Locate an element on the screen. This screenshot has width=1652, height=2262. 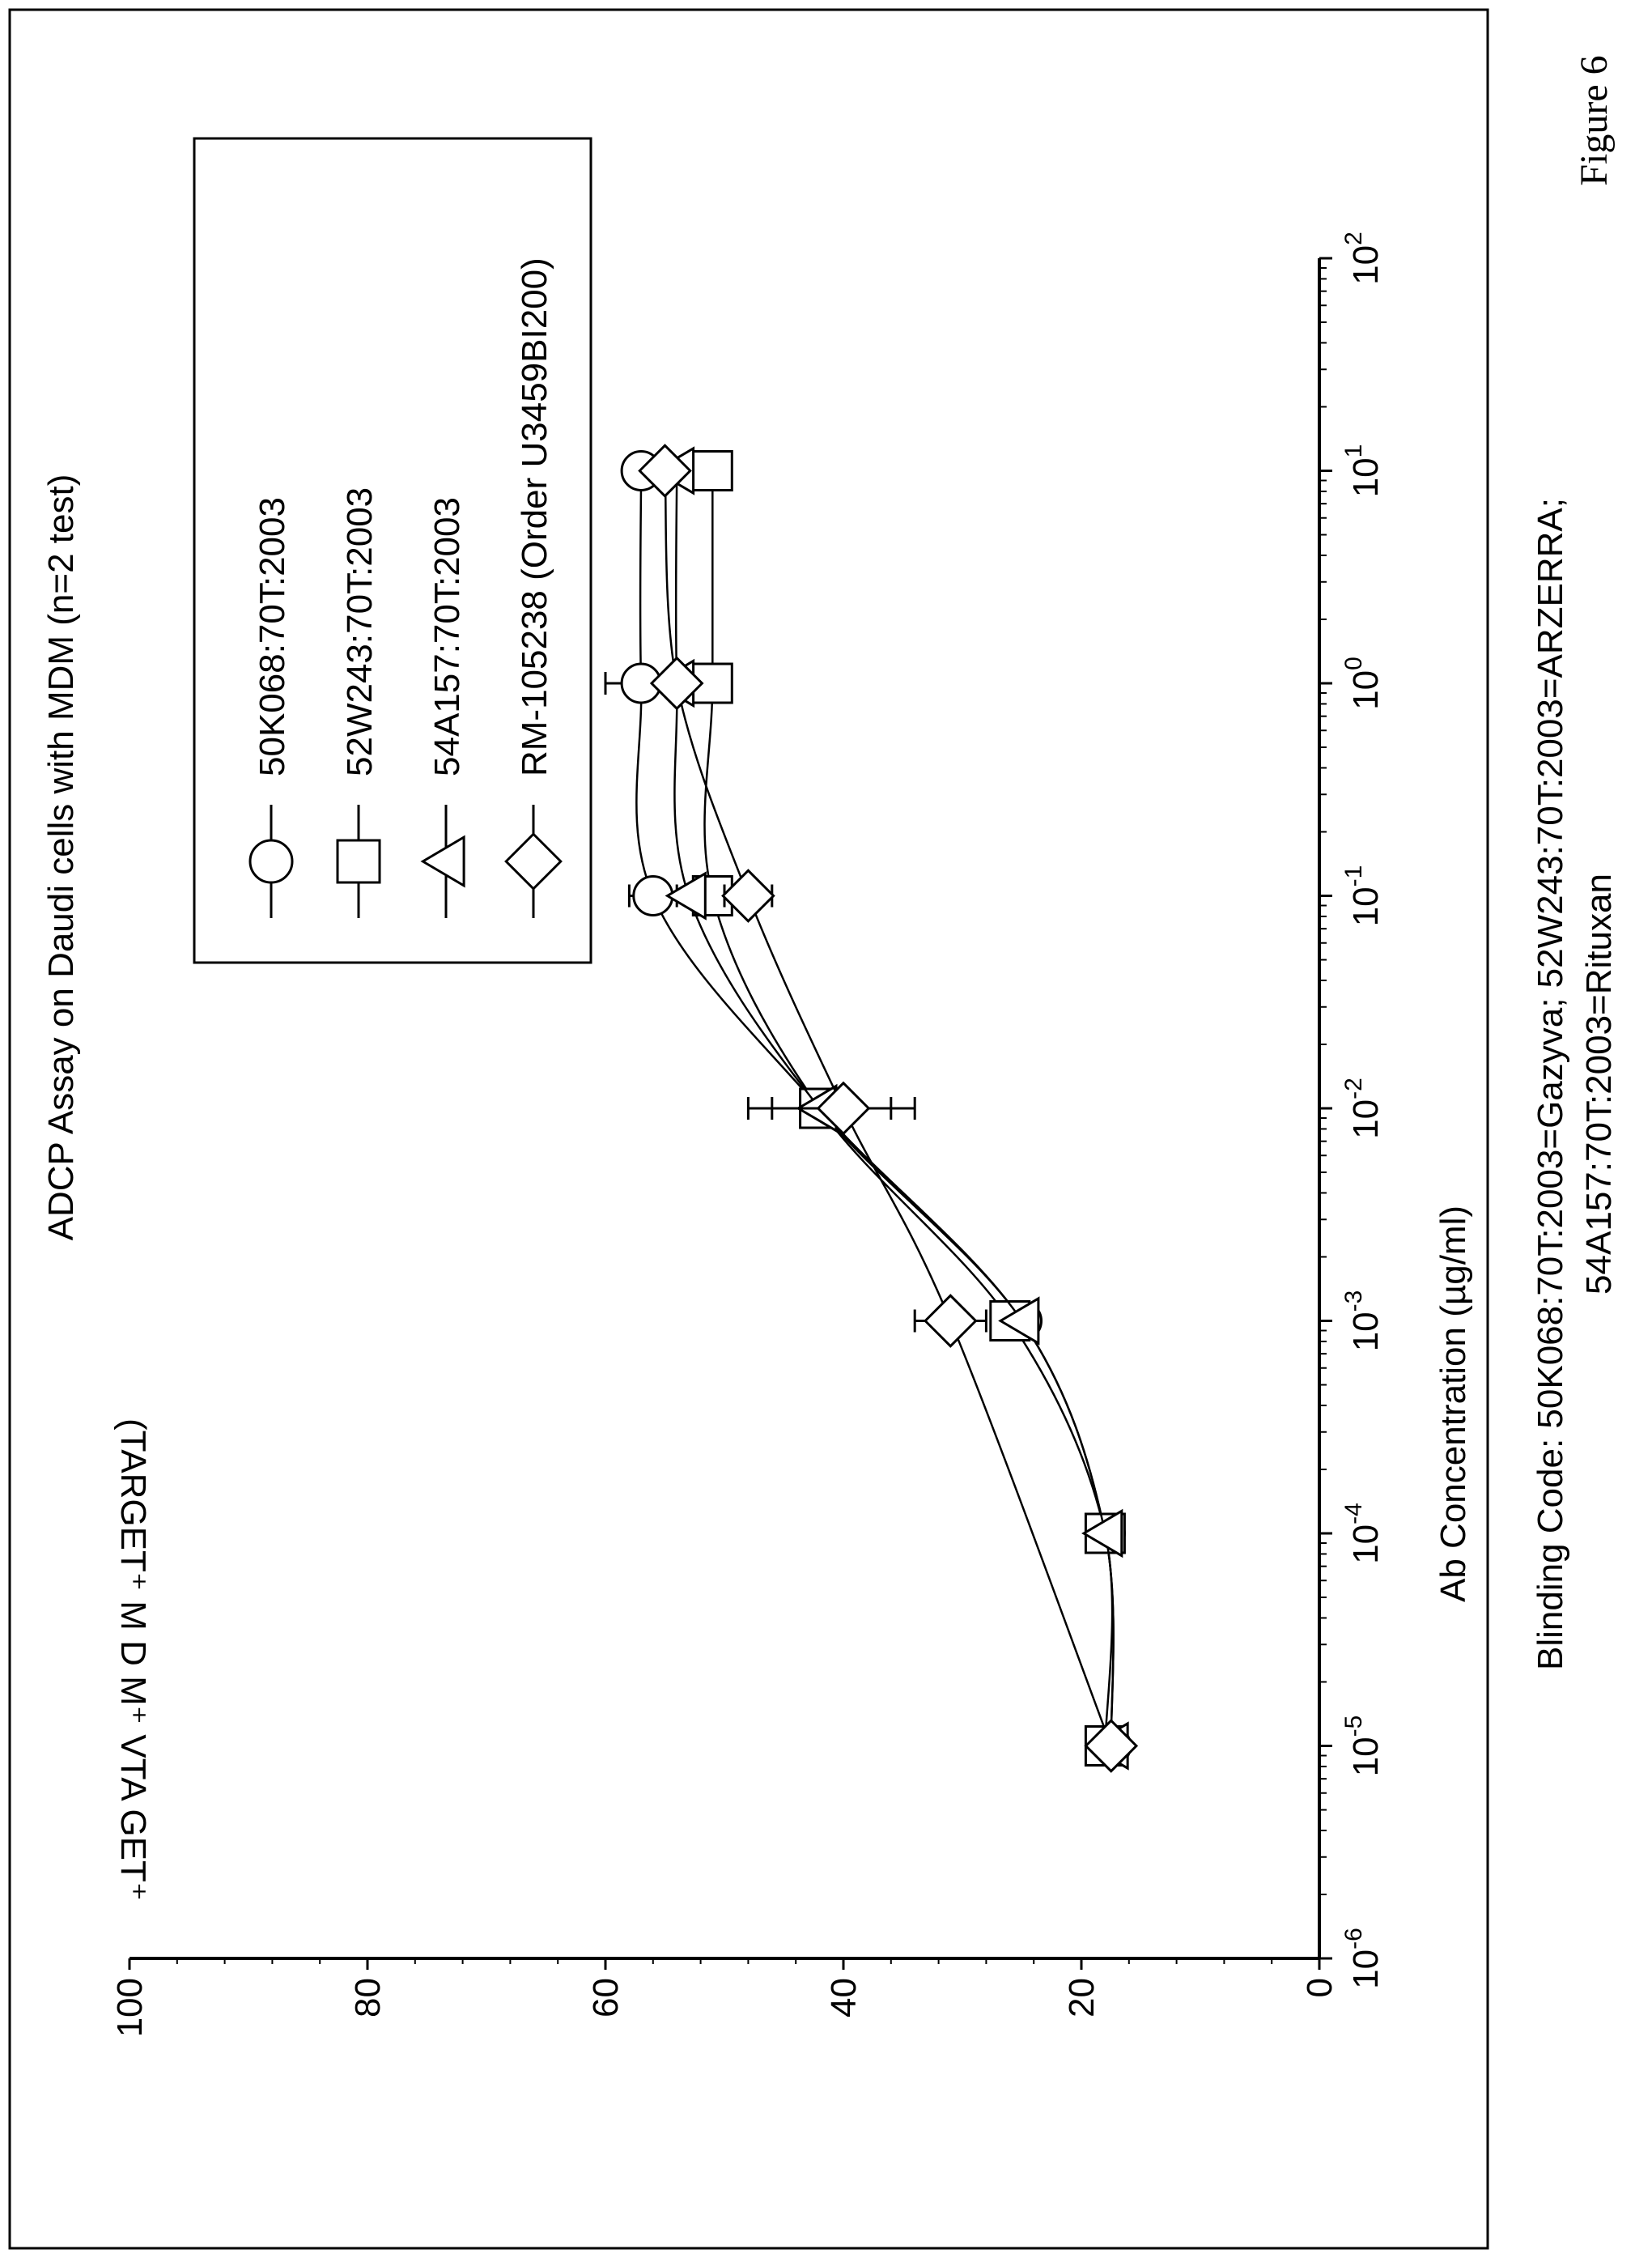
y-tick-label: 100 is located at coordinates (130, 2007).